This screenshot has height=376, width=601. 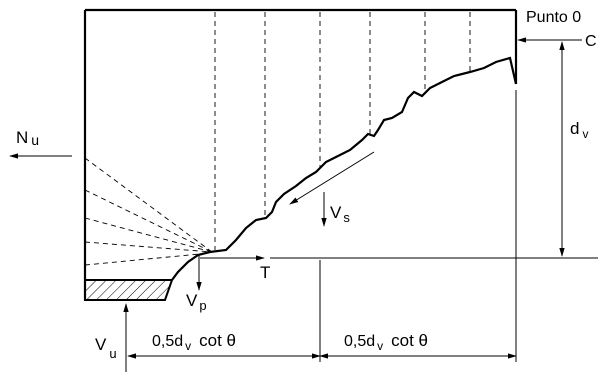 What do you see at coordinates (591, 41) in the screenshot?
I see `c-force-label: C` at bounding box center [591, 41].